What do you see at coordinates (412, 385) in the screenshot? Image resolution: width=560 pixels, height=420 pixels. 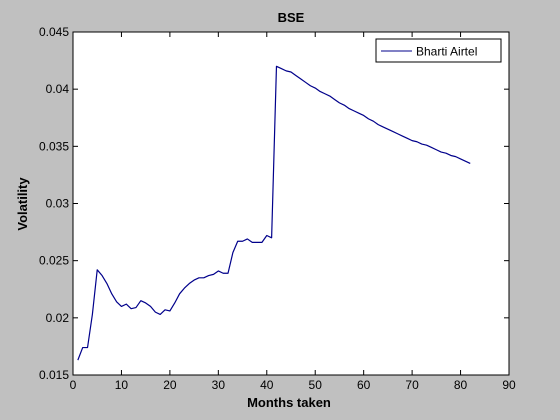 I see `x-tick-label: 70` at bounding box center [412, 385].